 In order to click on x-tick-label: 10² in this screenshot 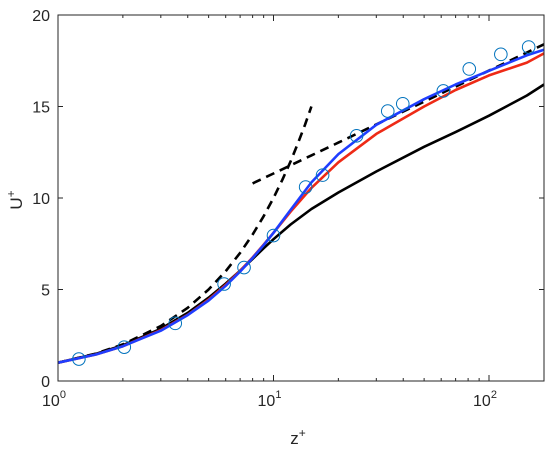, I will do `click(485, 399)`.